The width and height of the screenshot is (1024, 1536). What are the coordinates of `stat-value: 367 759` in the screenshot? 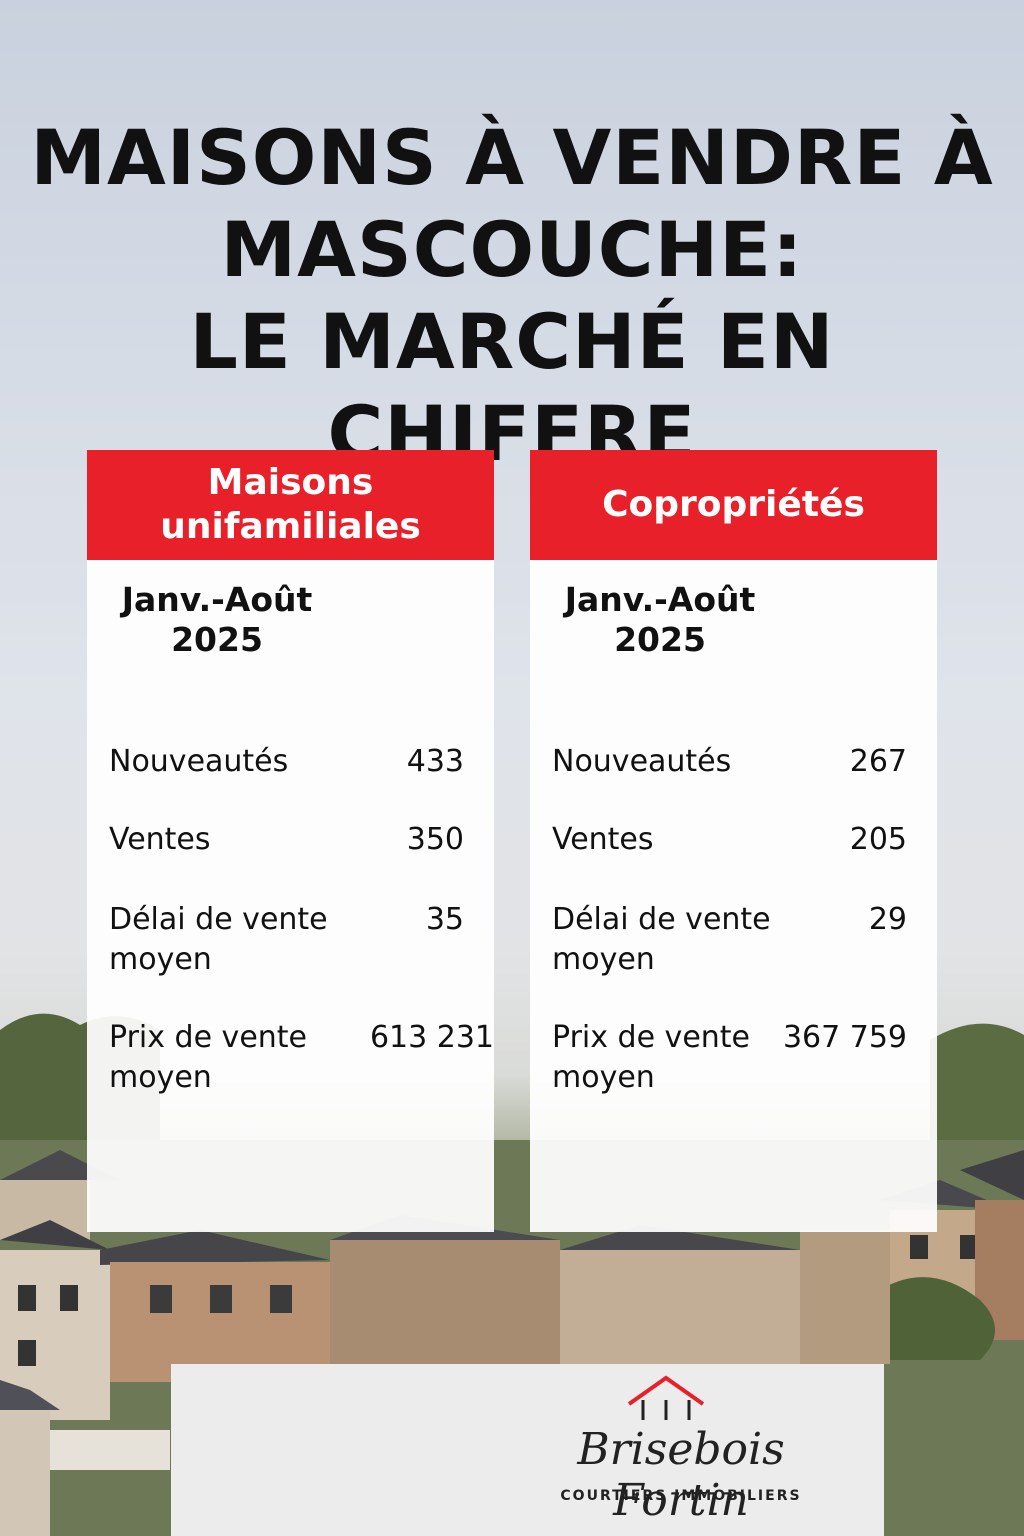 It's located at (844, 1037).